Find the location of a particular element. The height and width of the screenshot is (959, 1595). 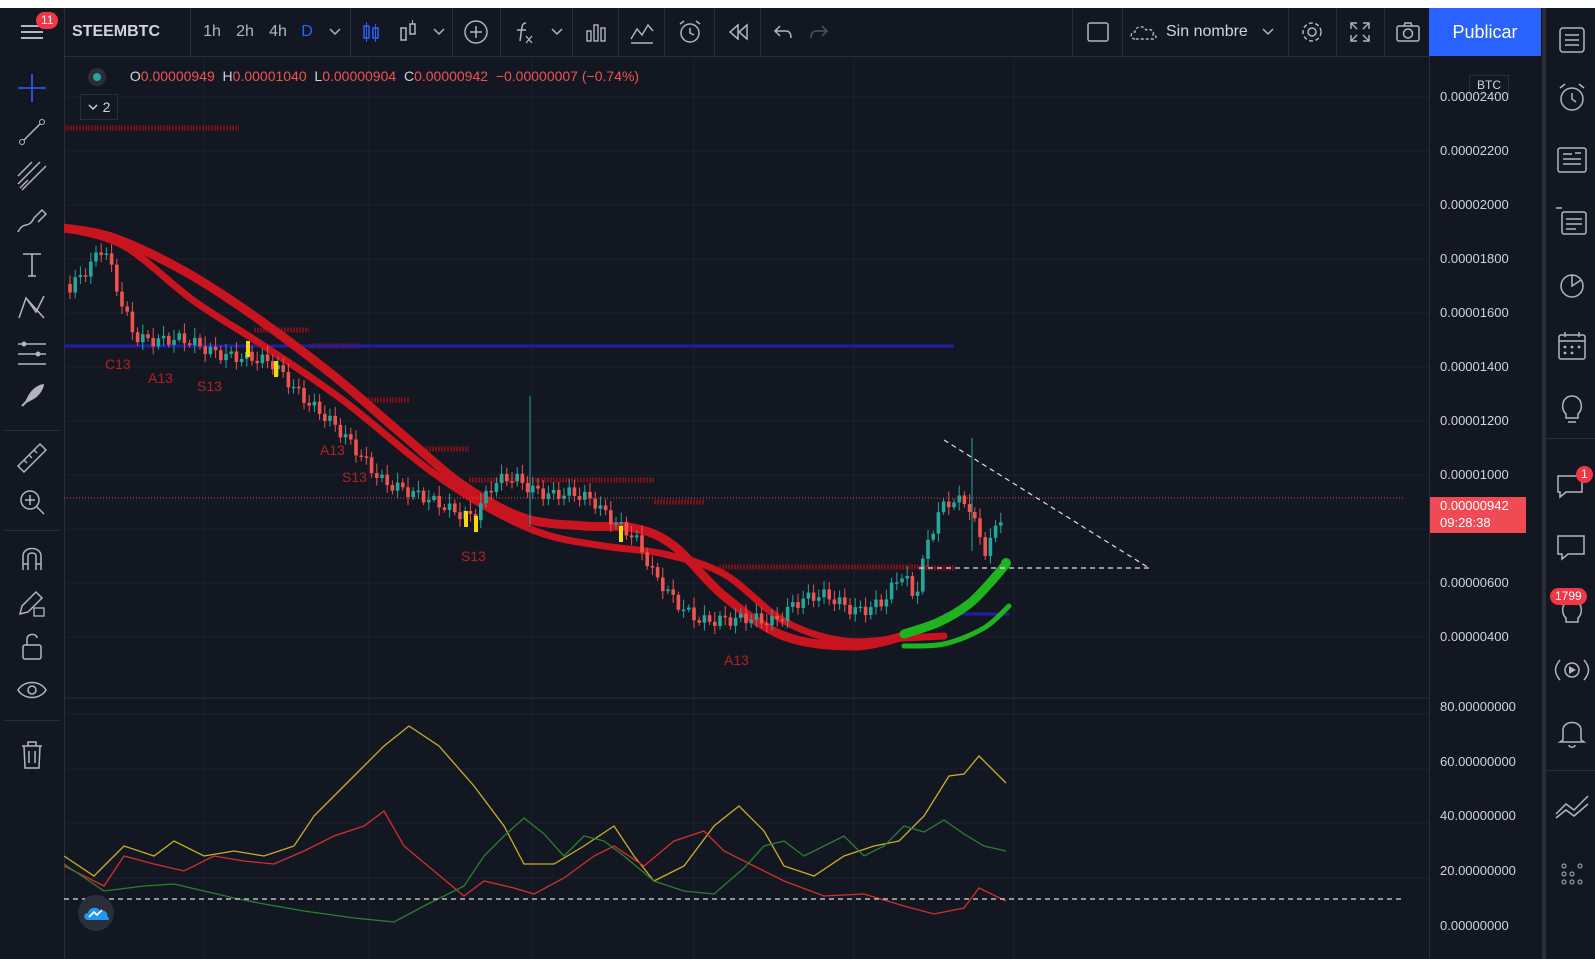

multi-layout-button is located at coordinates (1098, 32).